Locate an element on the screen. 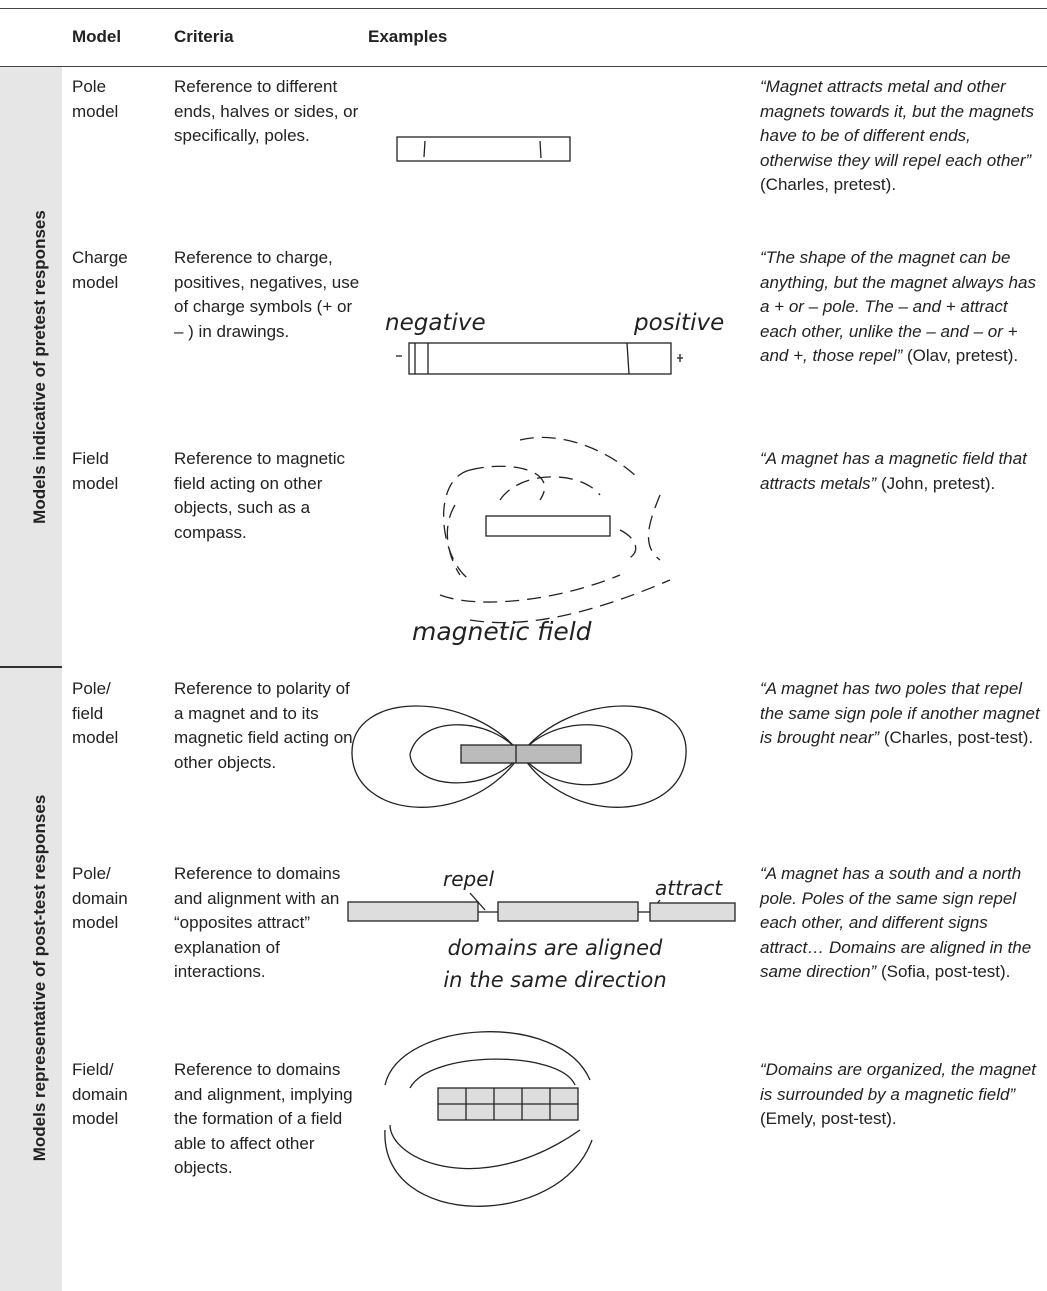  pole-drawing is located at coordinates (483, 149).